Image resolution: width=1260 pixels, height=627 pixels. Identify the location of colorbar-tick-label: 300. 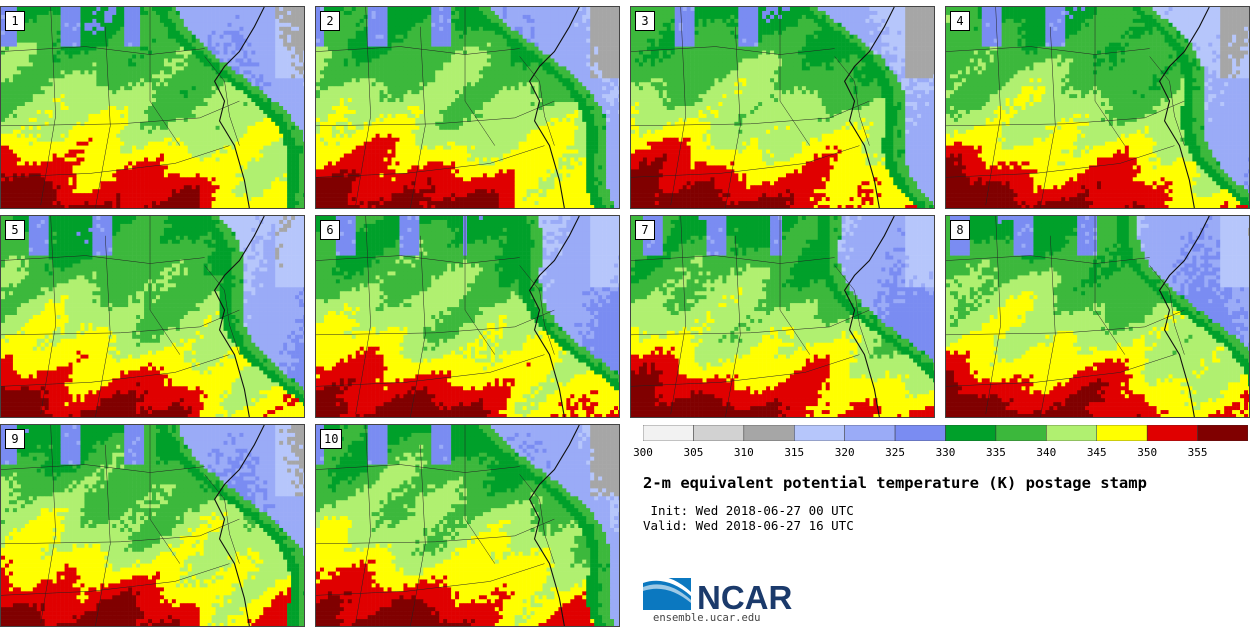
(643, 452).